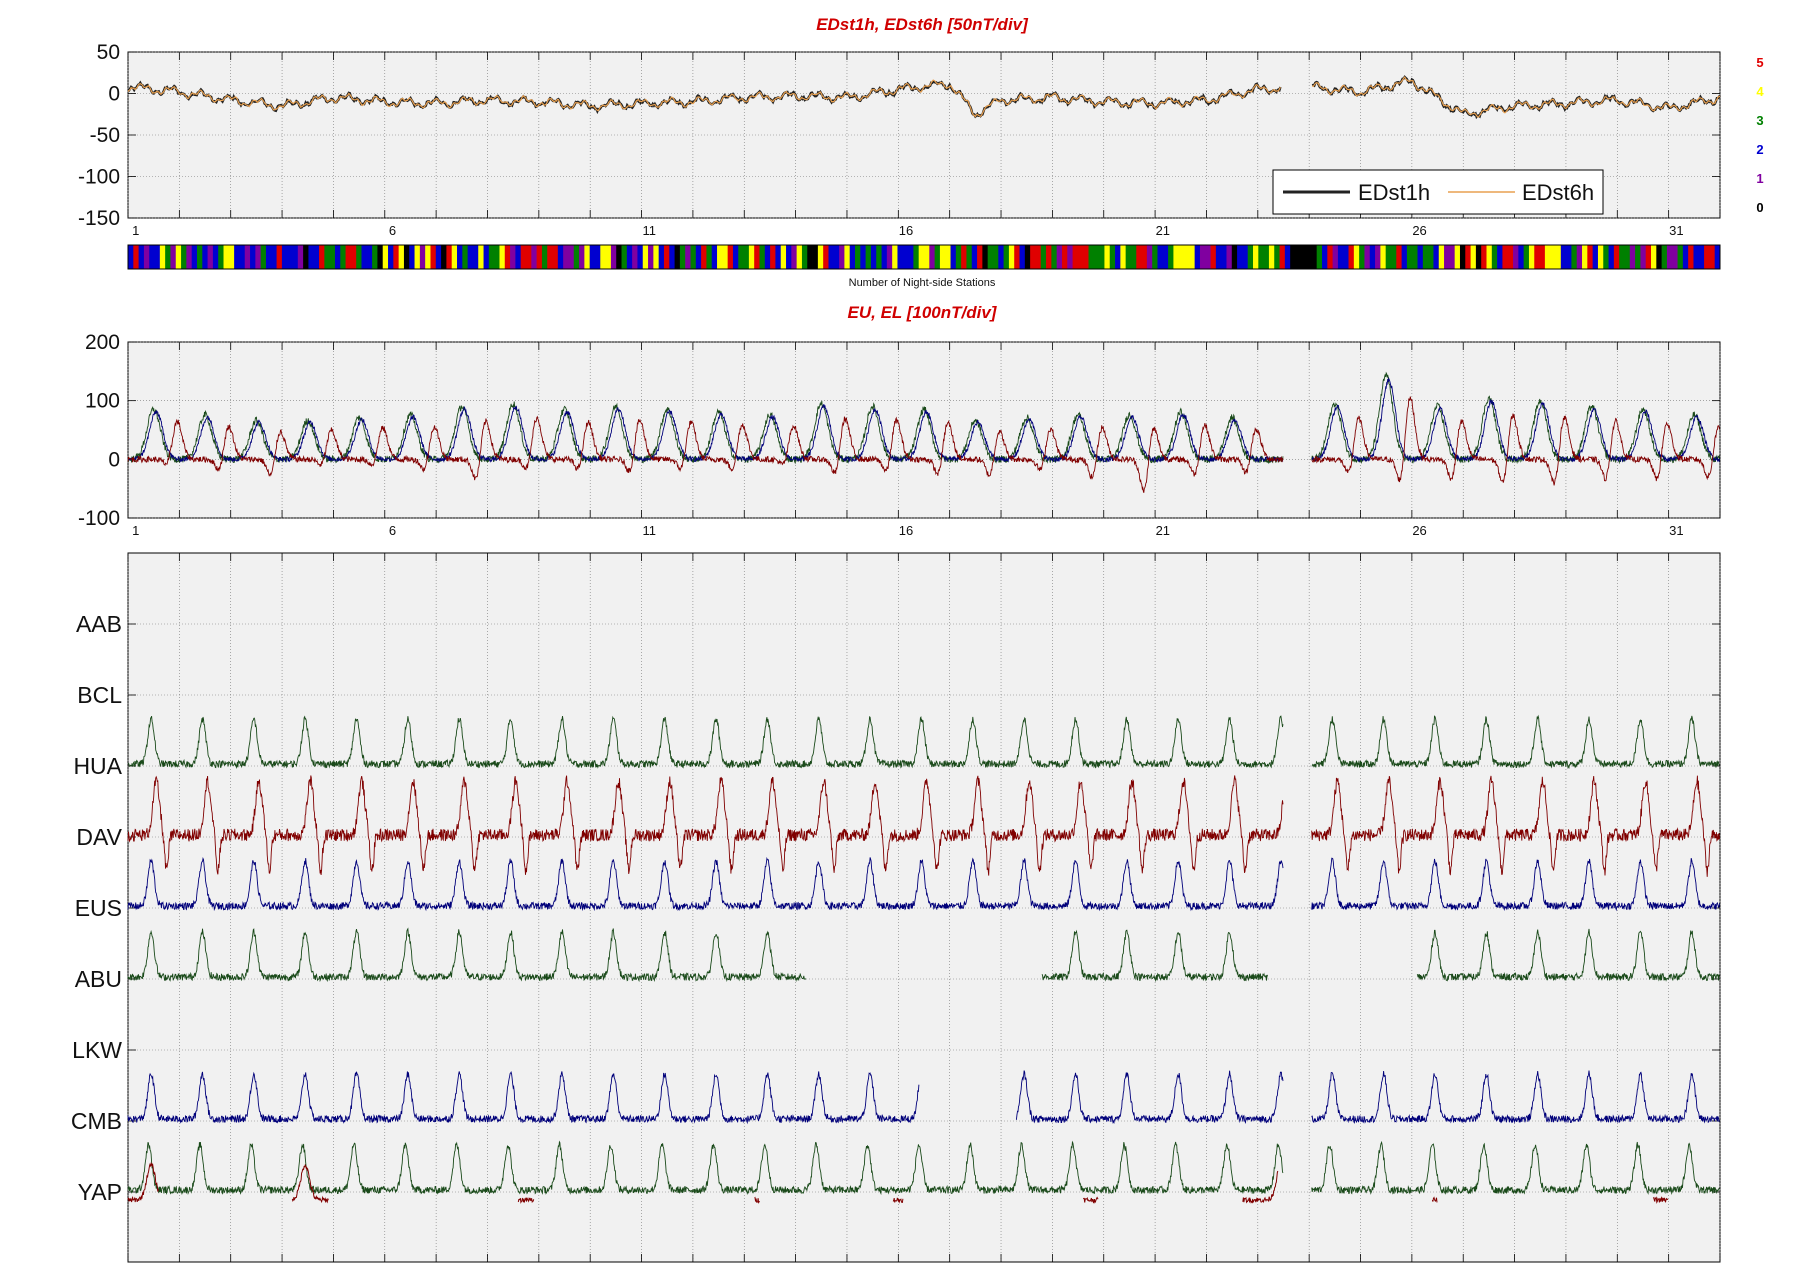 This screenshot has width=1801, height=1268. Describe the element at coordinates (923, 742) in the screenshot. I see `station-trace-bcl` at that location.